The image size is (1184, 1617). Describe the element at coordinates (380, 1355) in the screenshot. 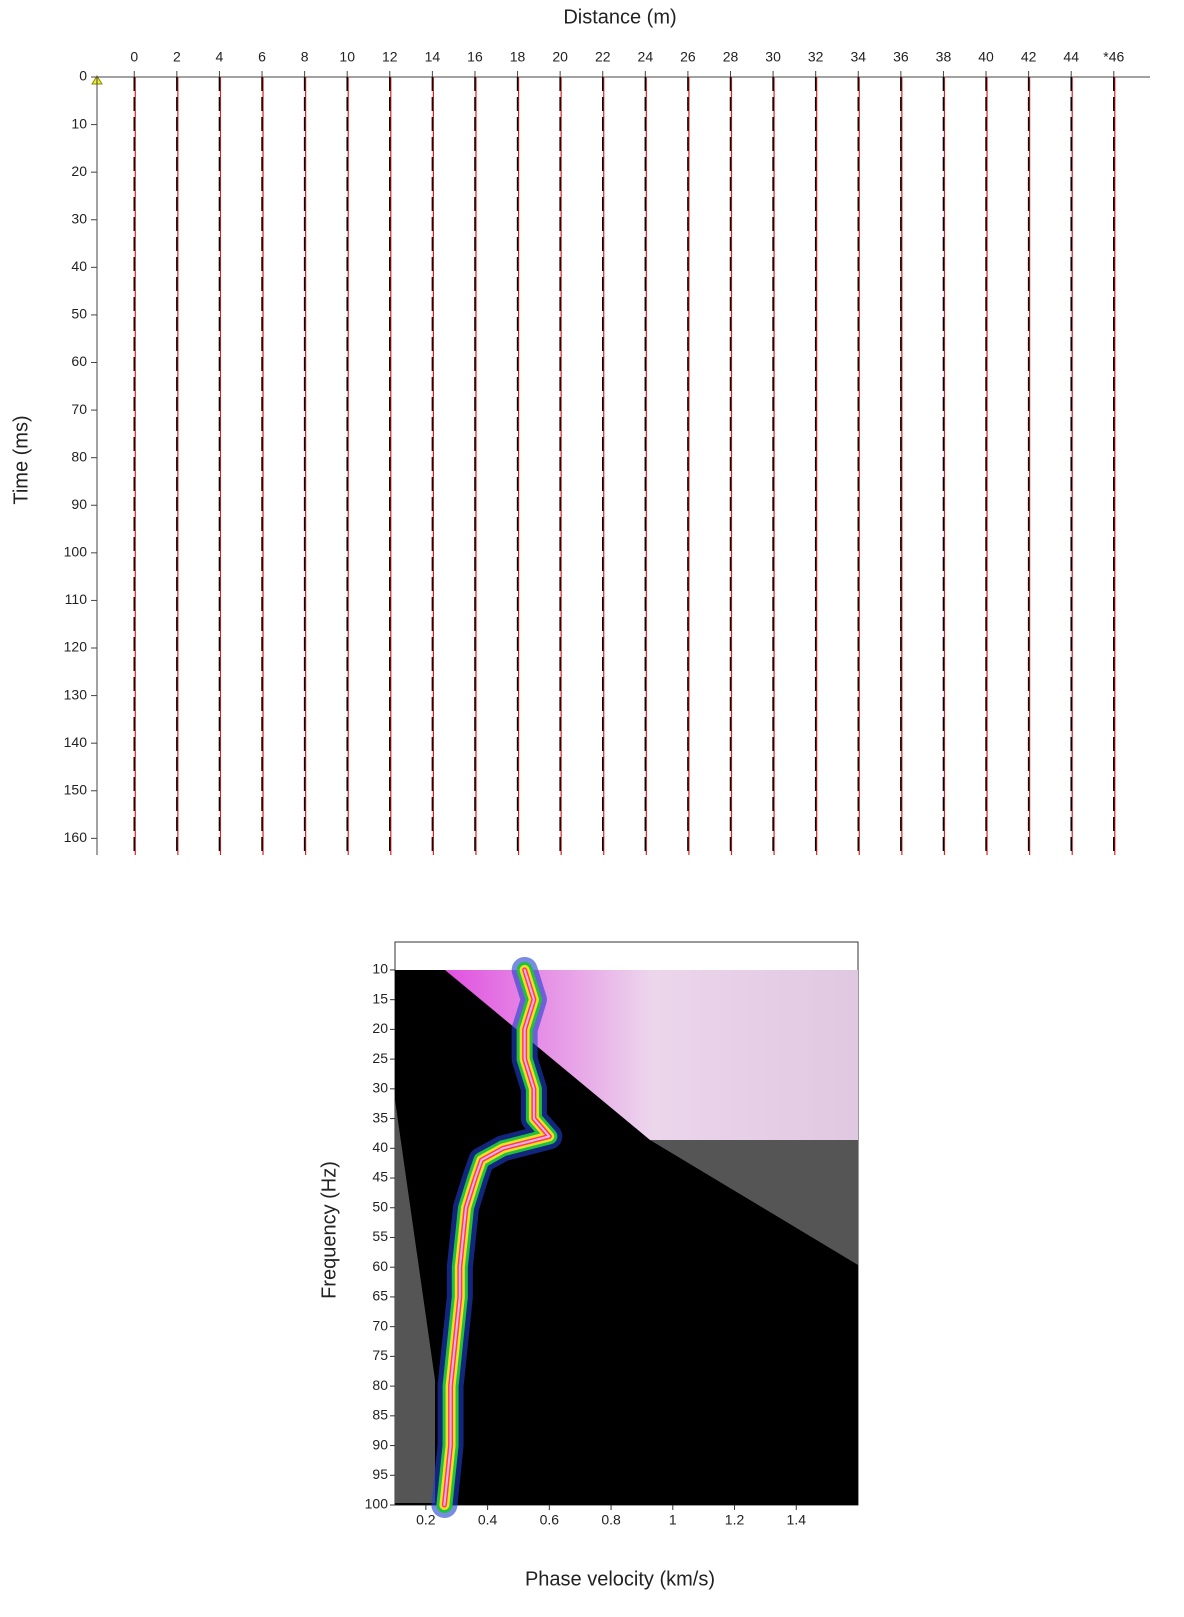

I see `y-tick-label: 75` at that location.